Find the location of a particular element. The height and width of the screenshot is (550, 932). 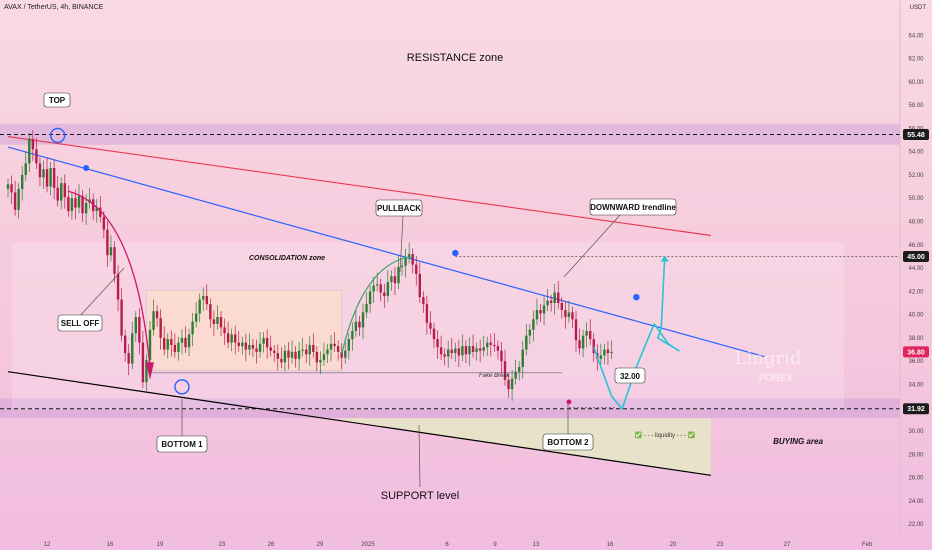

y-tick-label: 26.00 is located at coordinates (916, 479).